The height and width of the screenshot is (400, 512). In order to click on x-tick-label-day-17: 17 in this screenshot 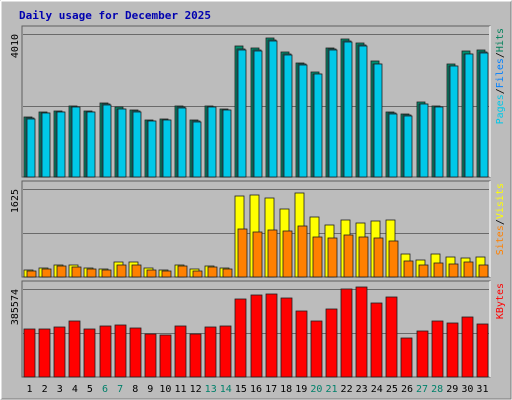, I will do `click(271, 389)`.